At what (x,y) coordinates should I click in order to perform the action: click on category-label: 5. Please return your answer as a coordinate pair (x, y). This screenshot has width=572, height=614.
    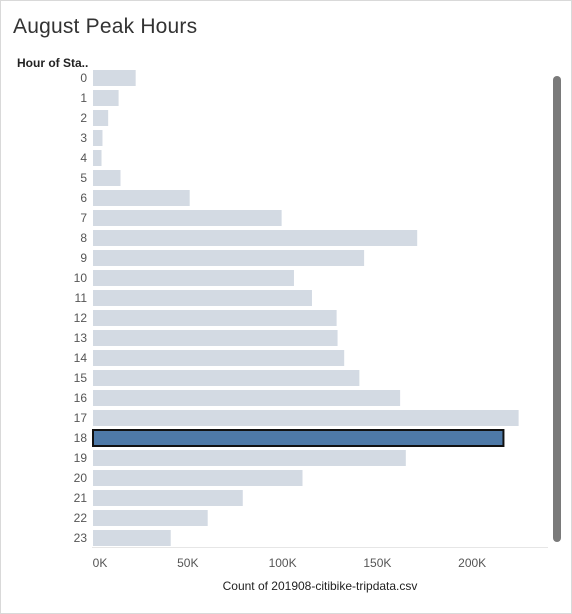
    Looking at the image, I should click on (83, 178).